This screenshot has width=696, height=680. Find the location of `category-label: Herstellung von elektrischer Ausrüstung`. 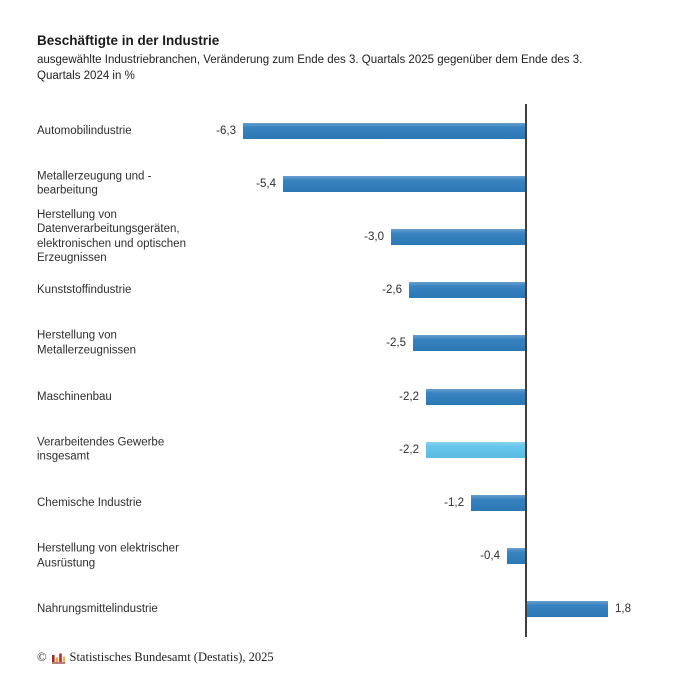

category-label: Herstellung von elektrischer Ausrüstung is located at coordinates (108, 556).